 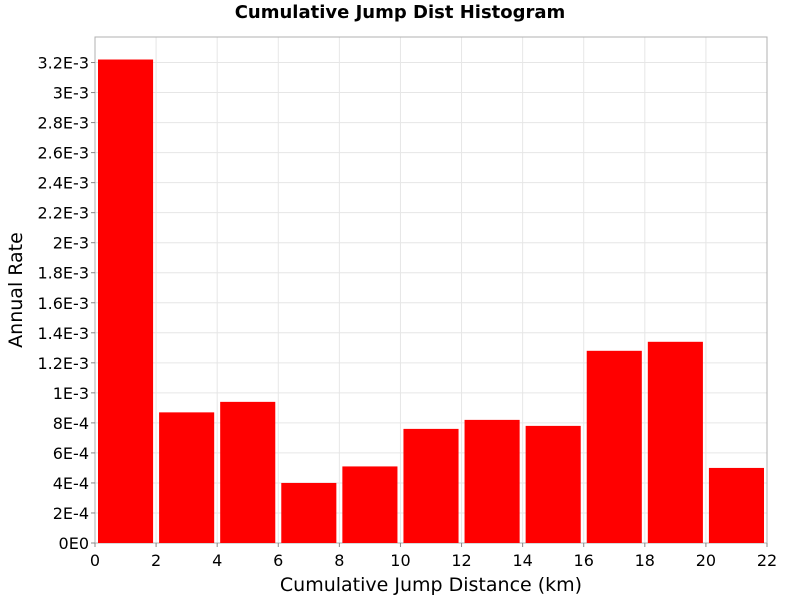 What do you see at coordinates (156, 560) in the screenshot?
I see `x-tick-label: 2` at bounding box center [156, 560].